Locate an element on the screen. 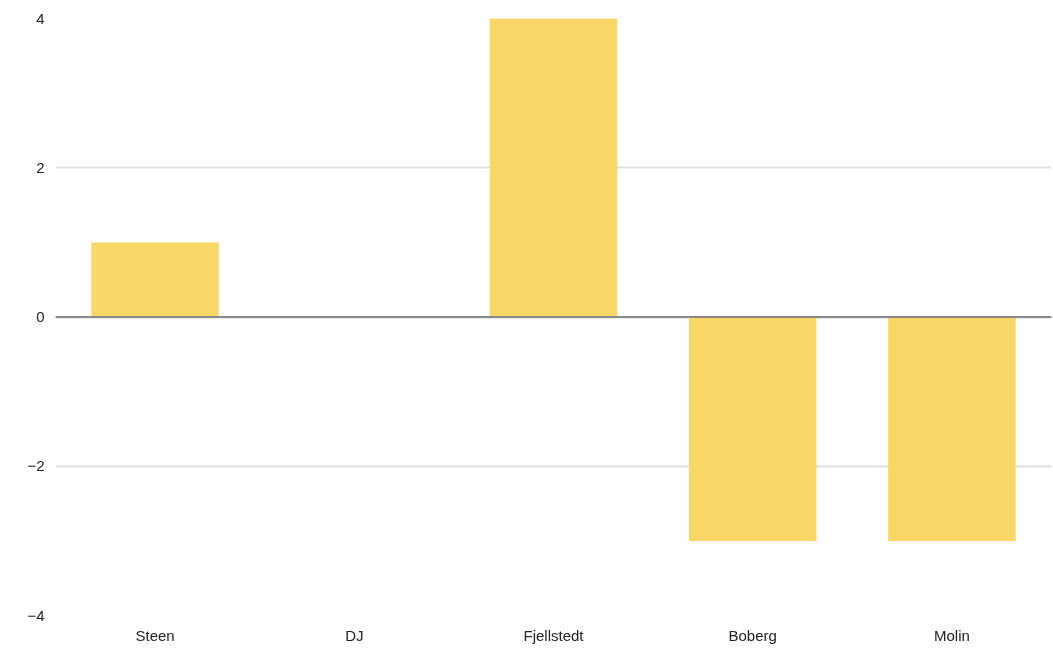  y-tick-label: 0 is located at coordinates (40, 316).